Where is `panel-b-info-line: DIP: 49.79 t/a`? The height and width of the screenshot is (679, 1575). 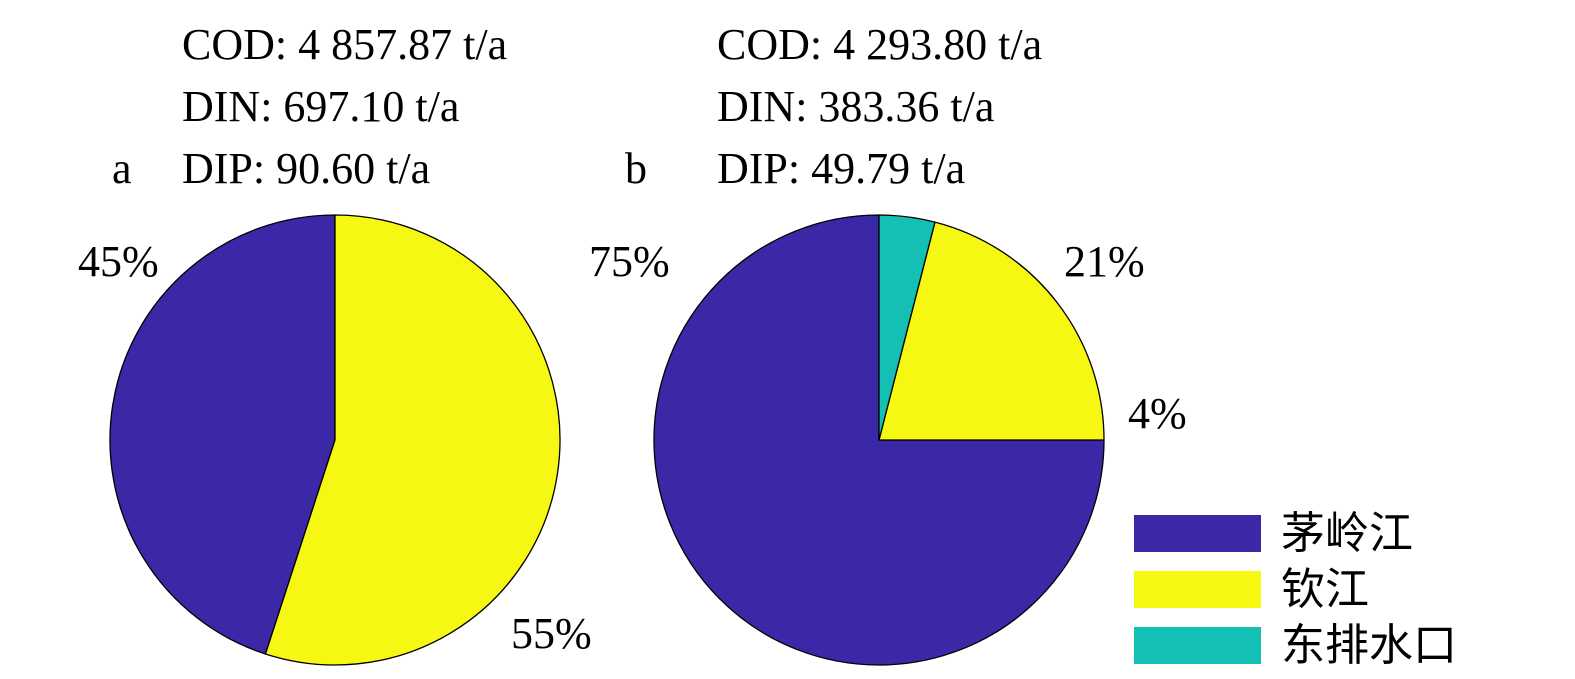 panel-b-info-line: DIP: 49.79 t/a is located at coordinates (841, 168).